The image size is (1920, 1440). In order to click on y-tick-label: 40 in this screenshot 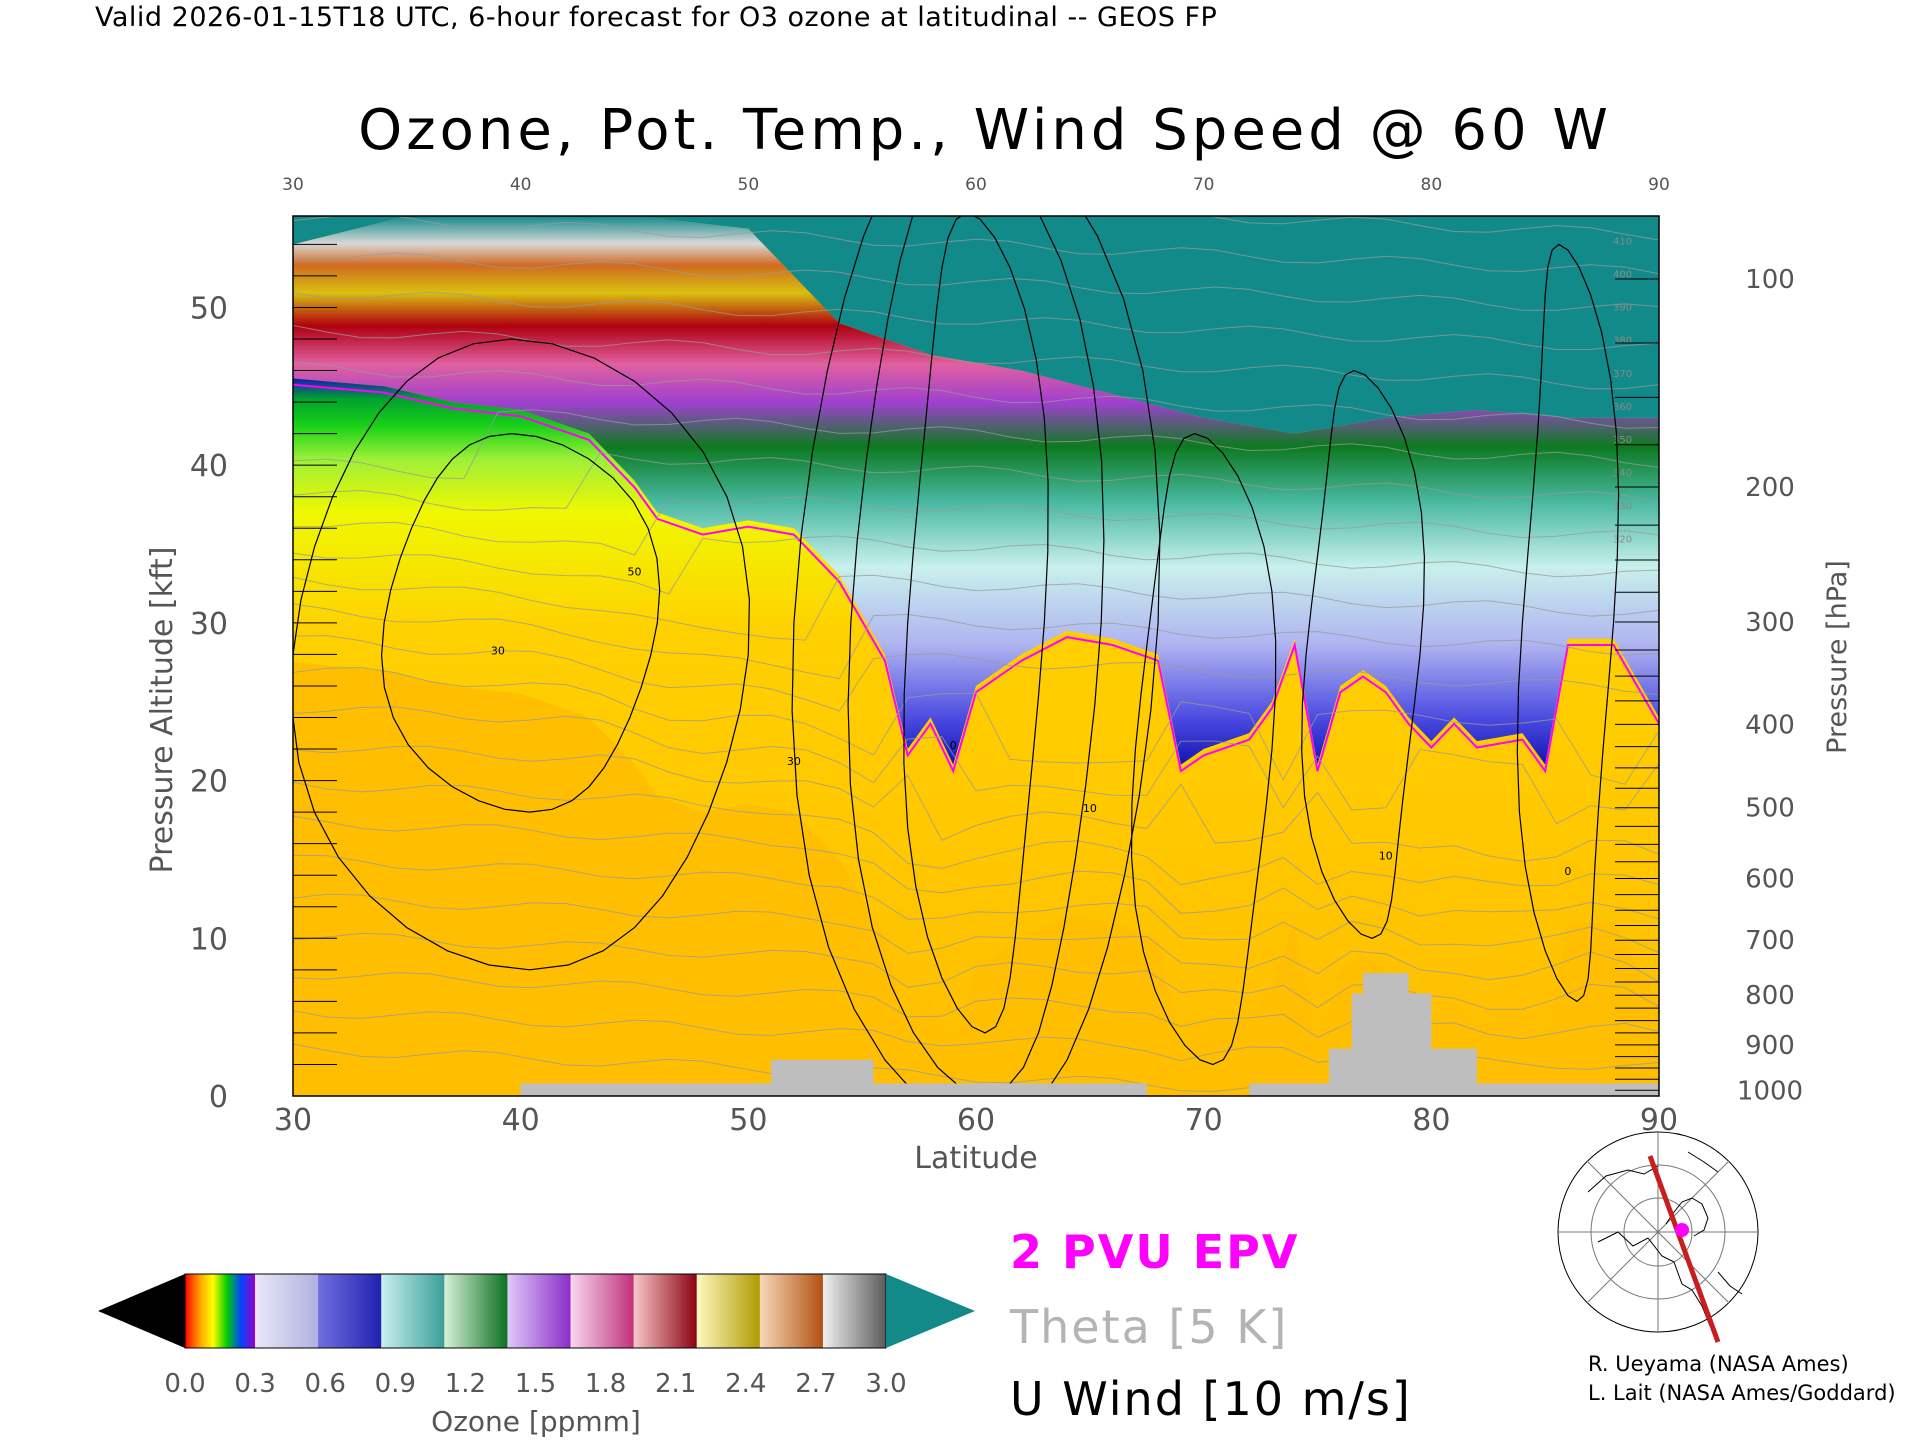, I will do `click(209, 466)`.